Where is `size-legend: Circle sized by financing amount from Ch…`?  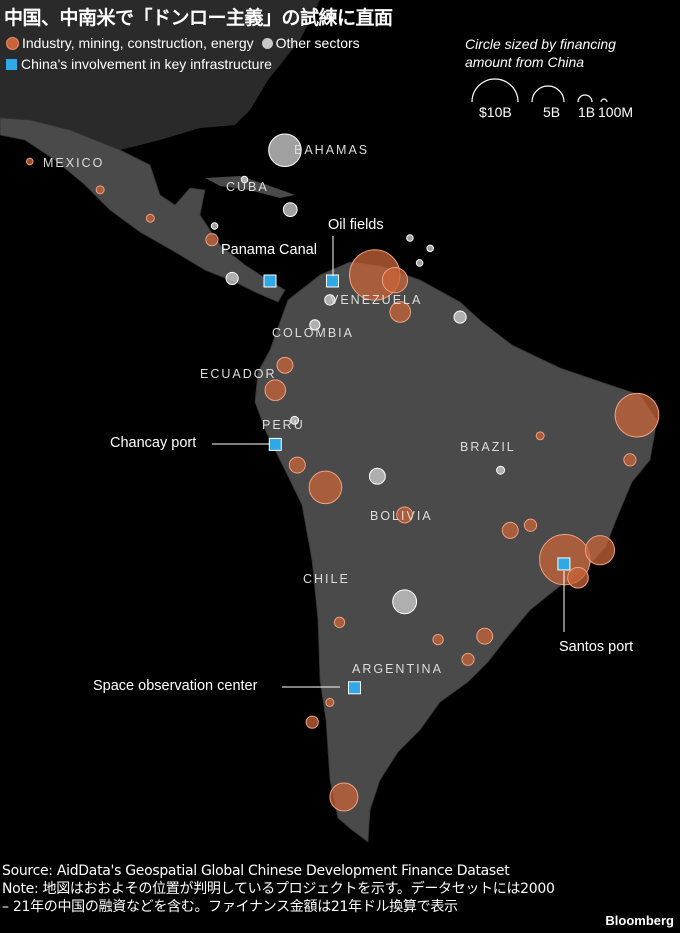 size-legend: Circle sized by financing amount from Ch… is located at coordinates (540, 53).